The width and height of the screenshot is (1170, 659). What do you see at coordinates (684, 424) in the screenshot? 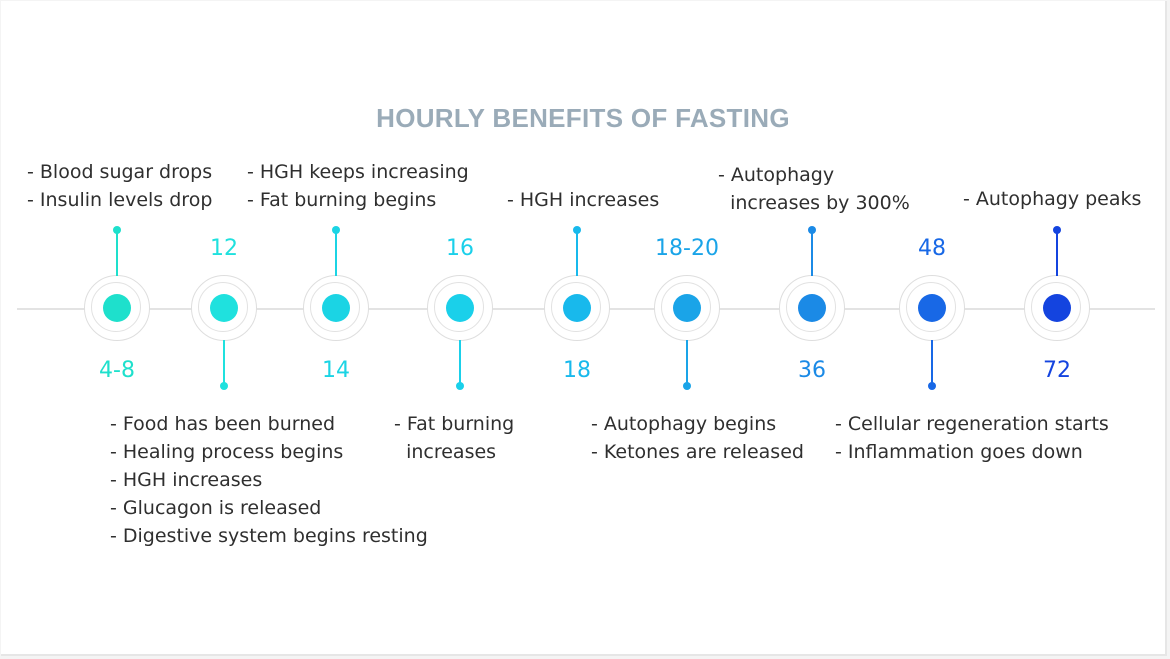
I see `benefit-item: - Autophagy begins` at bounding box center [684, 424].